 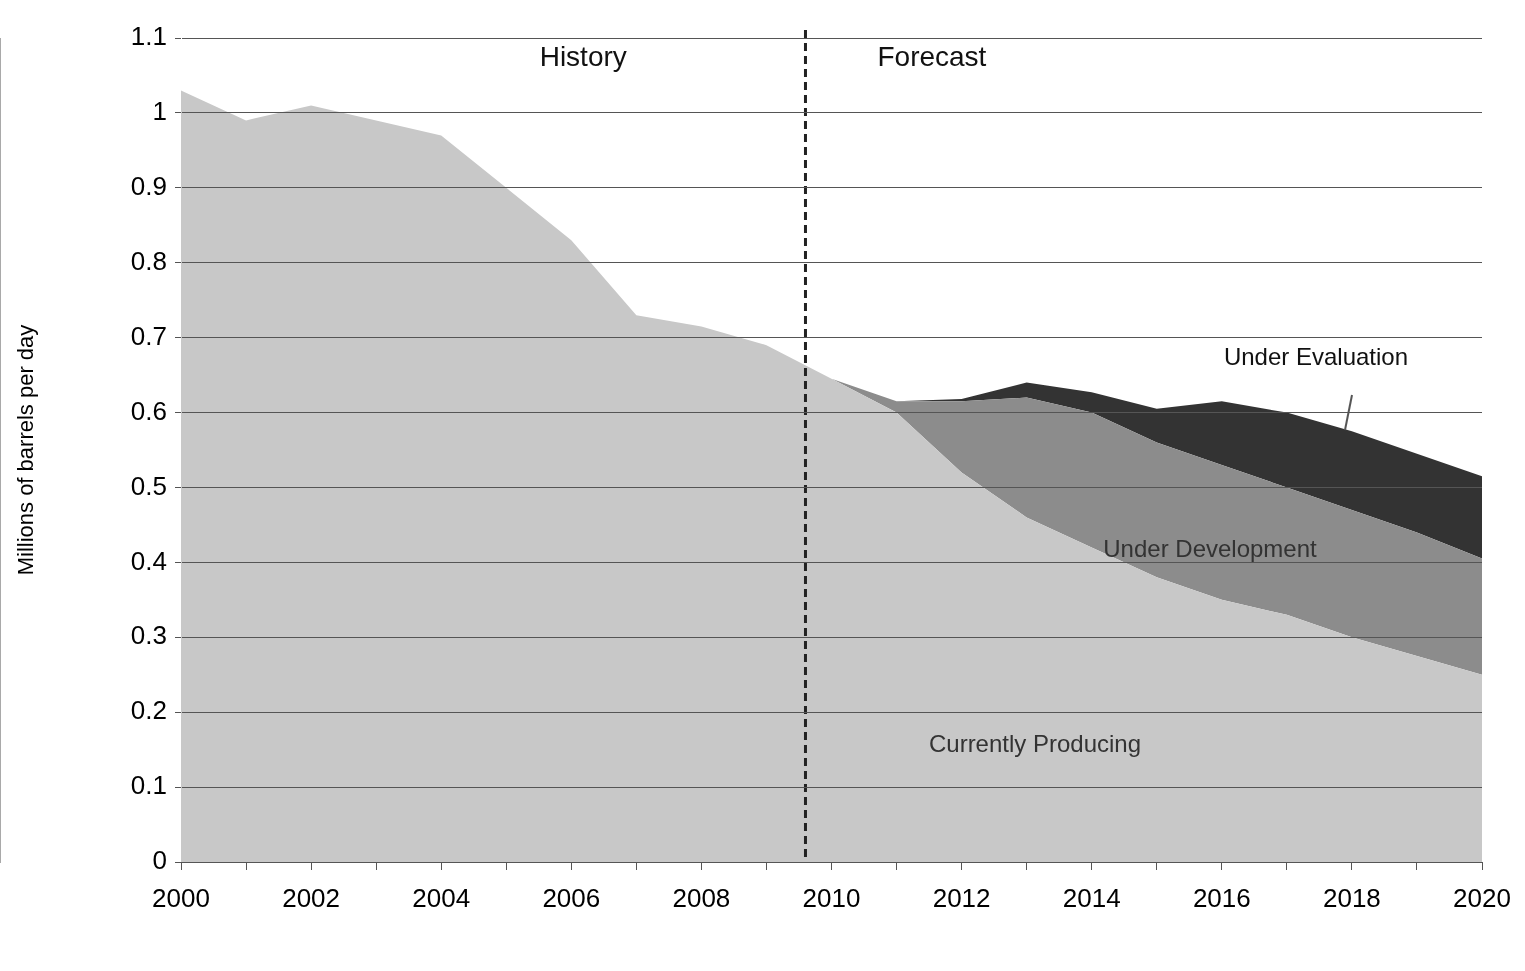 I want to click on series-label: Currently Producing, so click(x=1035, y=743).